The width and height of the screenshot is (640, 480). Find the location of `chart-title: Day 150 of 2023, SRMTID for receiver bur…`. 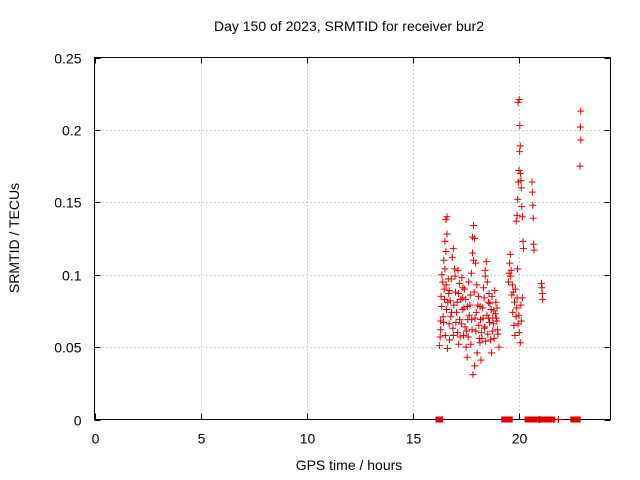

chart-title: Day 150 of 2023, SRMTID for receiver bur… is located at coordinates (349, 26).